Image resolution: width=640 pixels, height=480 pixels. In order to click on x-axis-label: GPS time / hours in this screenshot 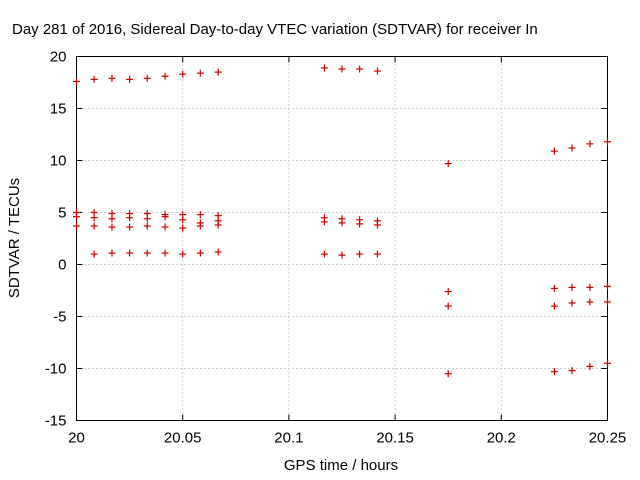, I will do `click(341, 465)`.